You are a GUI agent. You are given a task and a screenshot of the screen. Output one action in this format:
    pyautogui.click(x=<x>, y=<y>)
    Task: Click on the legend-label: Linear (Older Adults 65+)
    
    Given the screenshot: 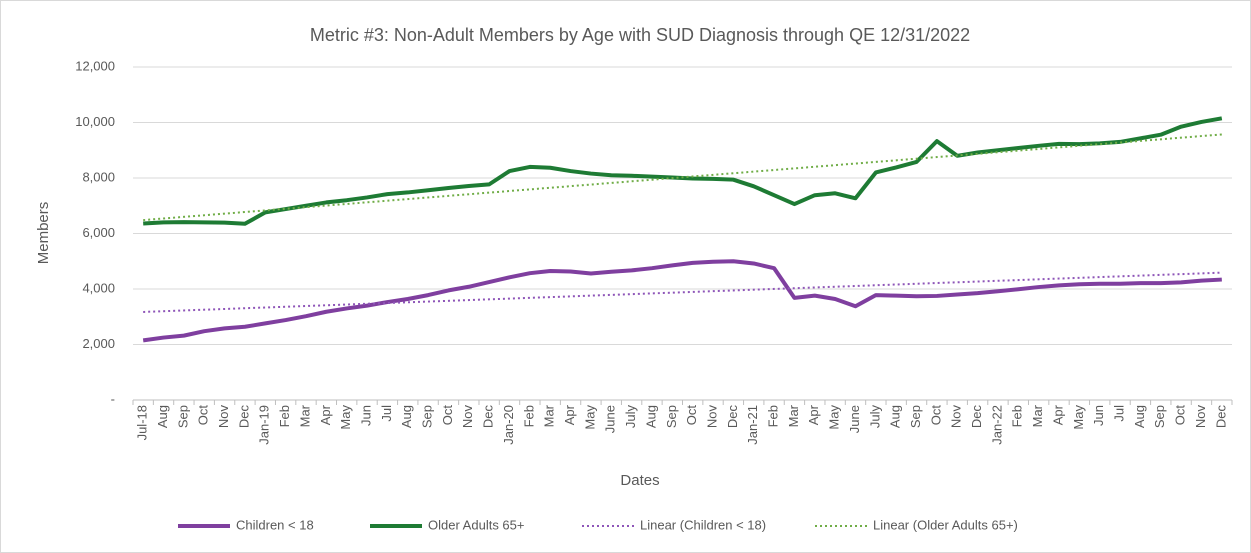 What is the action you would take?
    pyautogui.click(x=945, y=524)
    